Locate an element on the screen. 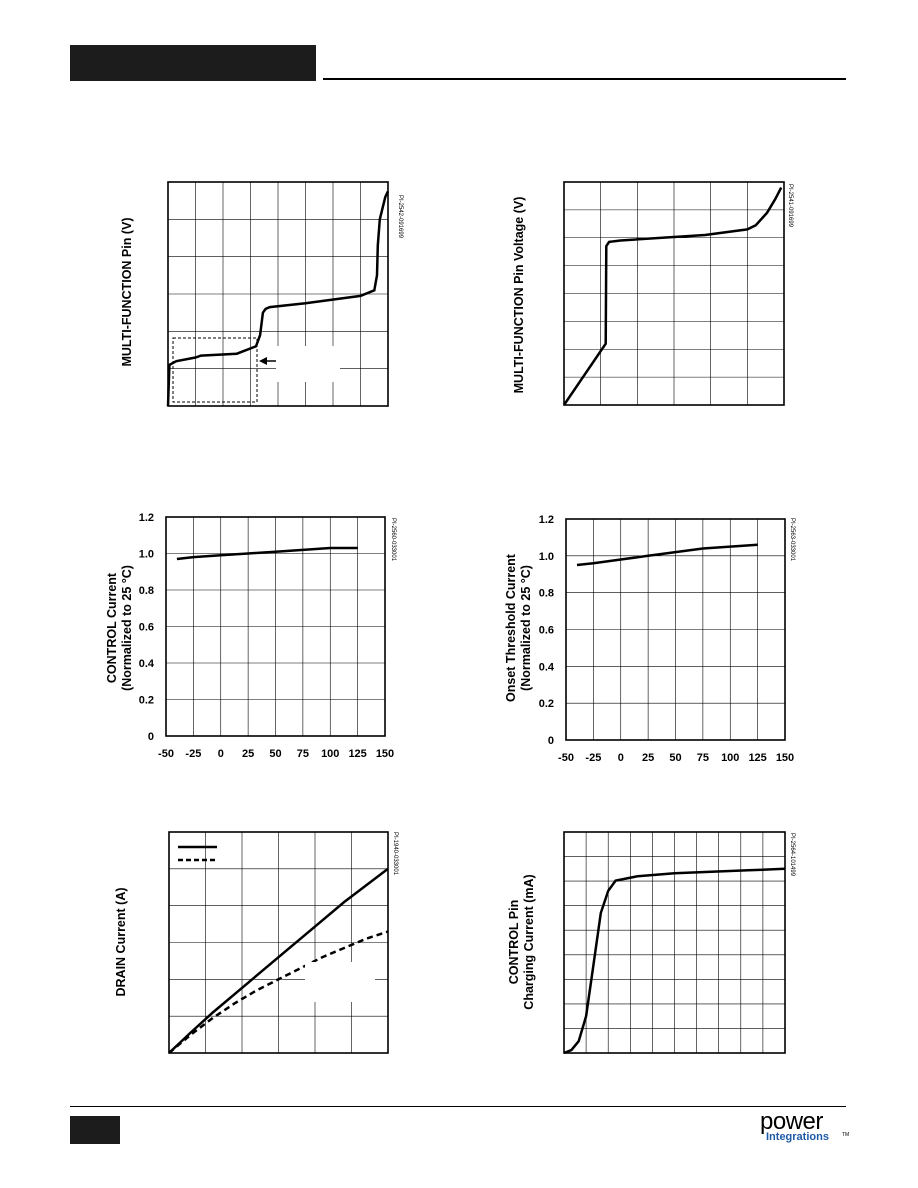  figure-mf-pin-wide: MULTI-FUNCTION Pin (V) PI-2542-091699 is located at coordinates (261, 294).